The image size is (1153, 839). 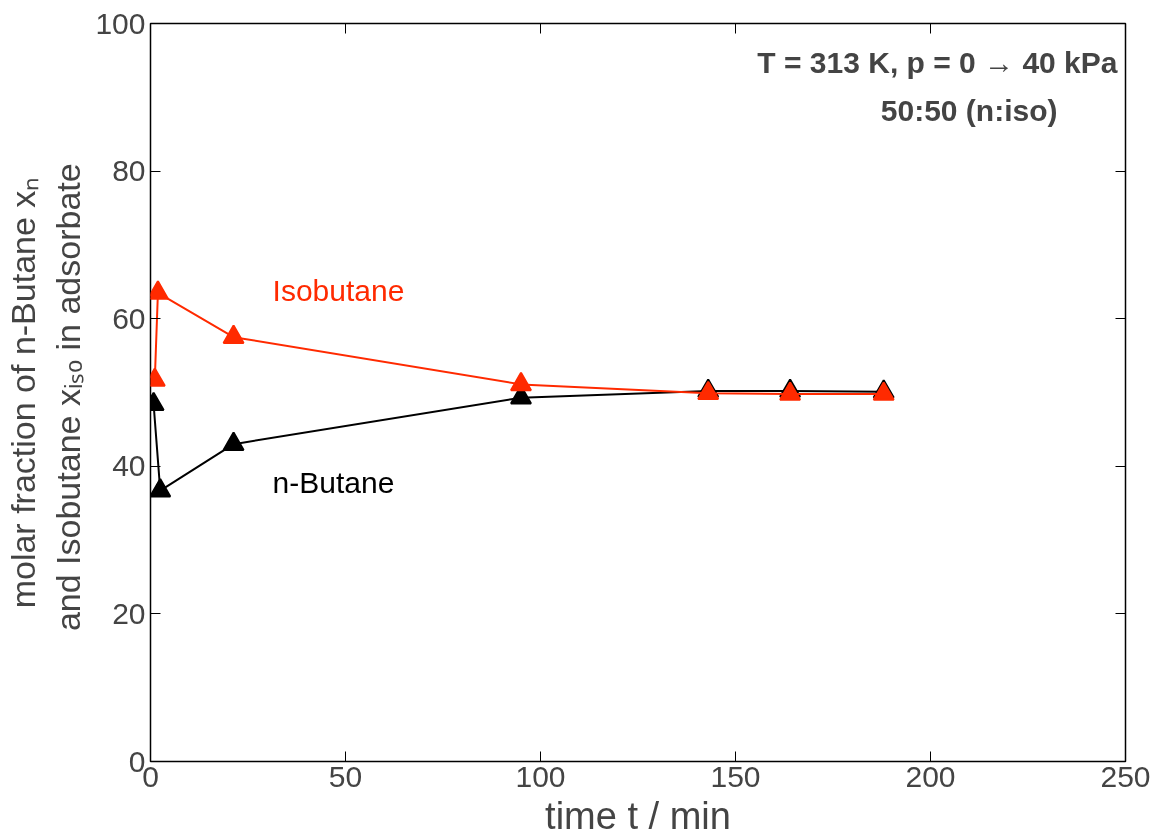 I want to click on series-label: Isobutane, so click(x=338, y=291).